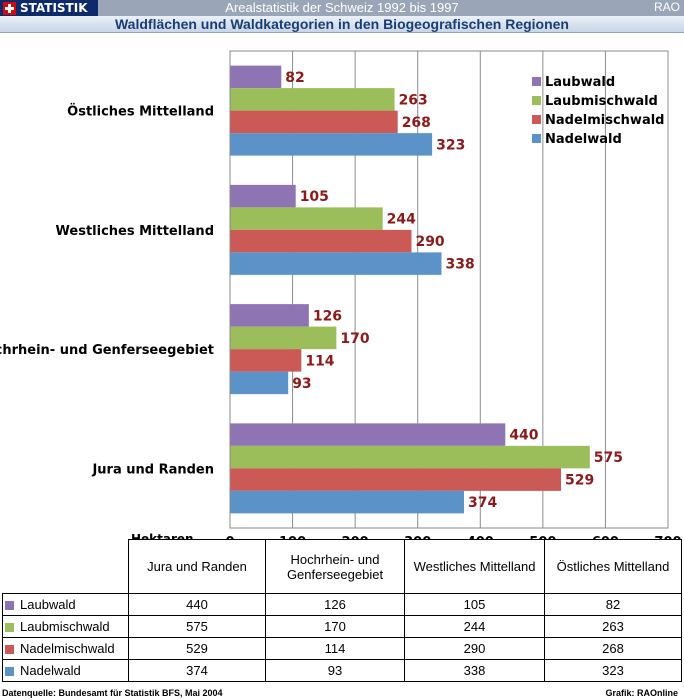  I want to click on legend-label: Laubwald, so click(580, 82).